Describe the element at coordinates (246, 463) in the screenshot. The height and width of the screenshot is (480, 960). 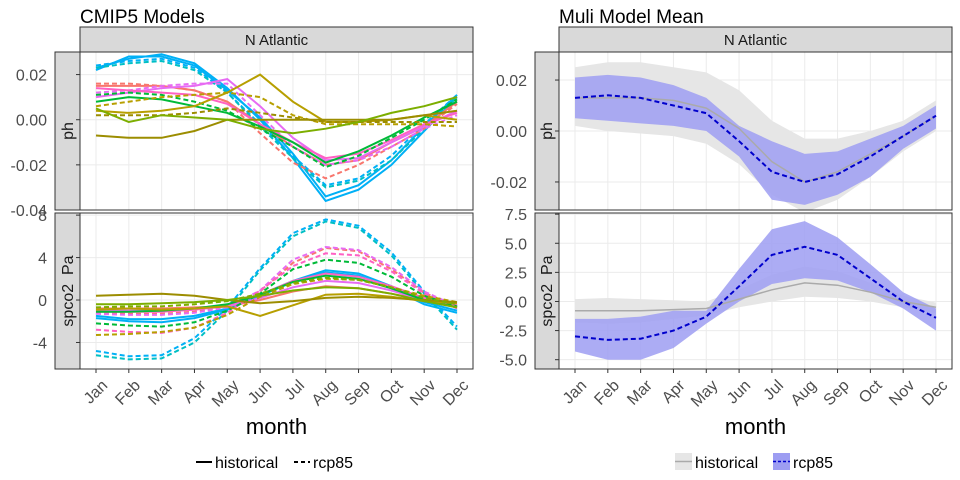
I see `legend-historical-label: historical` at that location.